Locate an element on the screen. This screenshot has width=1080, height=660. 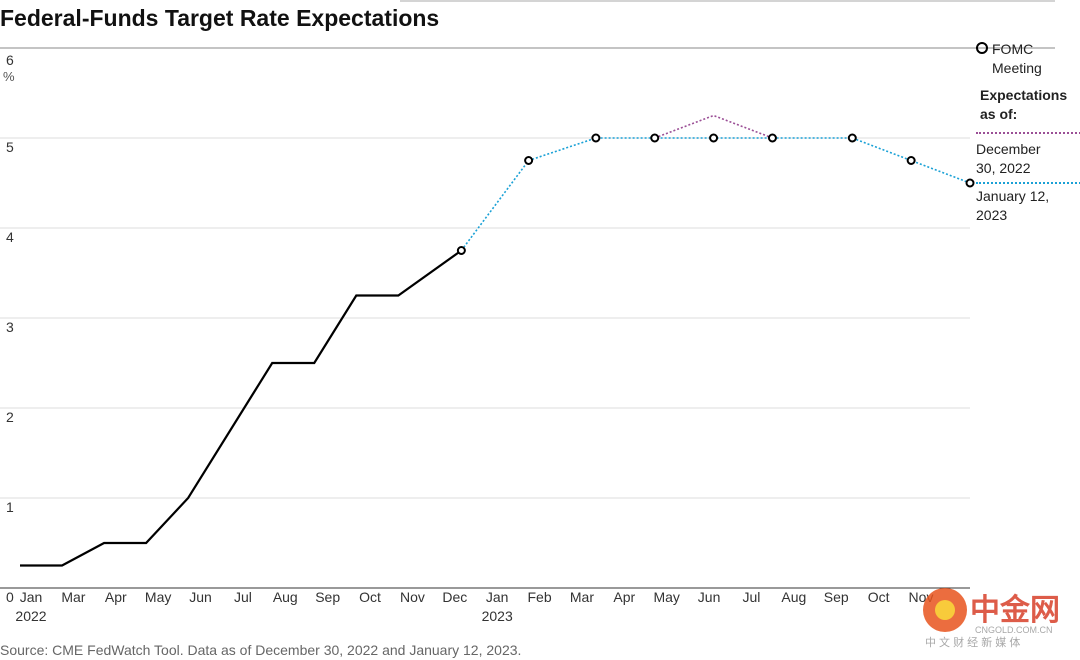
legend-item: January 12, 2023 is located at coordinates (1028, 203).